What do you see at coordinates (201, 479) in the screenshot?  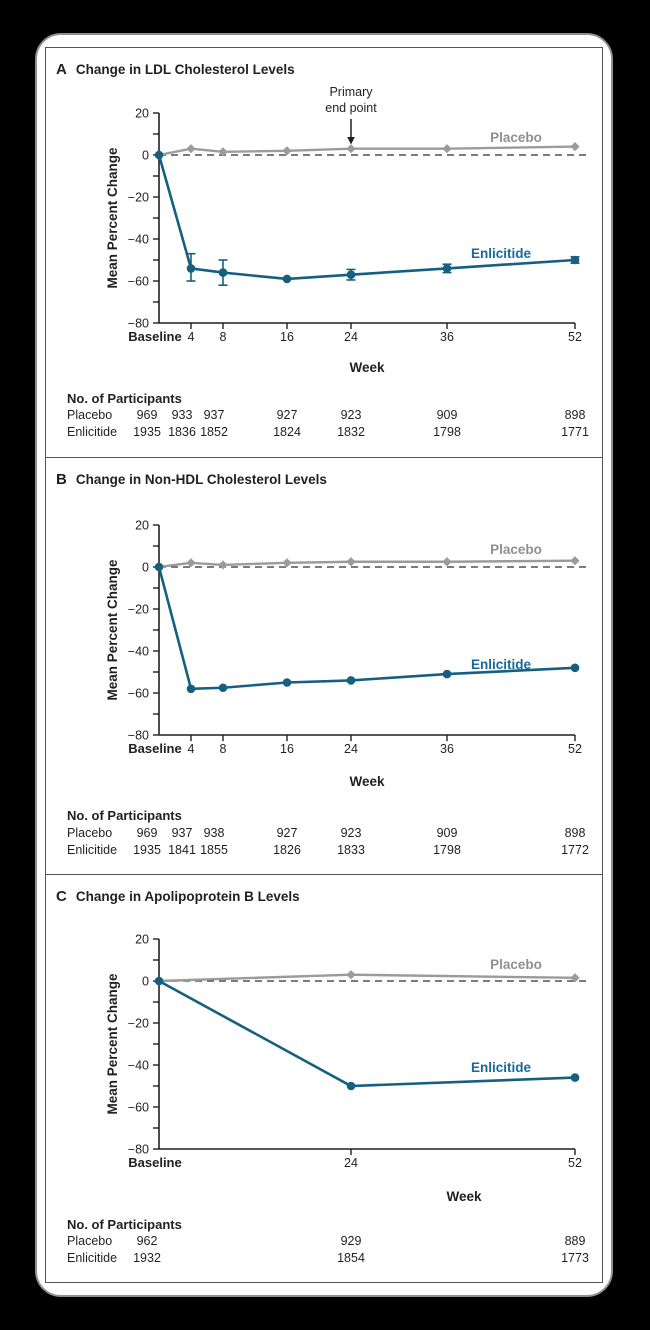 I see `panel-title: Change in Non-HDL Cholesterol Levels` at bounding box center [201, 479].